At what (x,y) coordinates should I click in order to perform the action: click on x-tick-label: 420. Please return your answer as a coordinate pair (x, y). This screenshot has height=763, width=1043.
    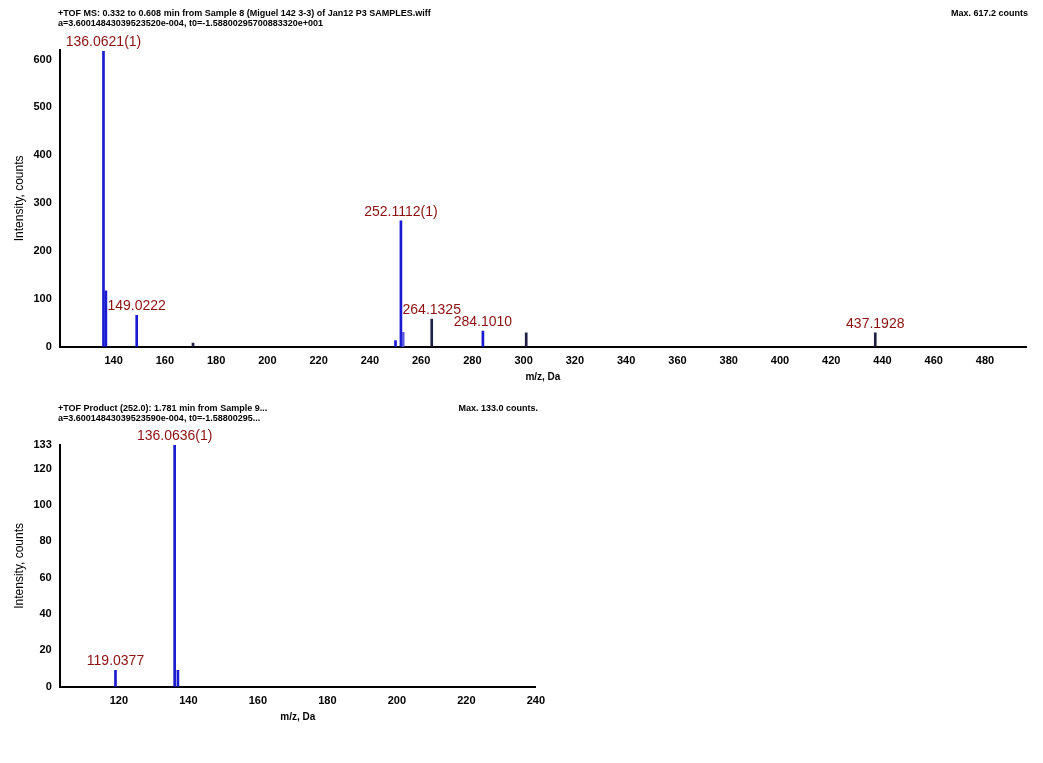
    Looking at the image, I should click on (831, 360).